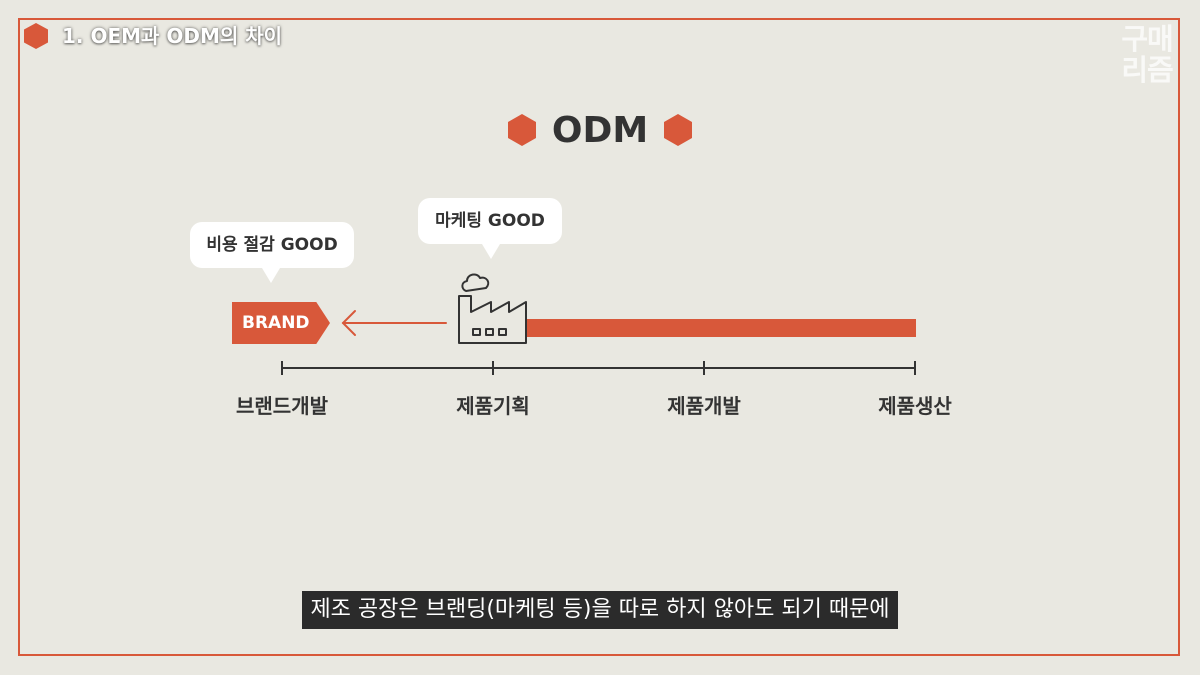 The width and height of the screenshot is (1200, 675). Describe the element at coordinates (36, 36) in the screenshot. I see `section-hexagon-icon` at that location.